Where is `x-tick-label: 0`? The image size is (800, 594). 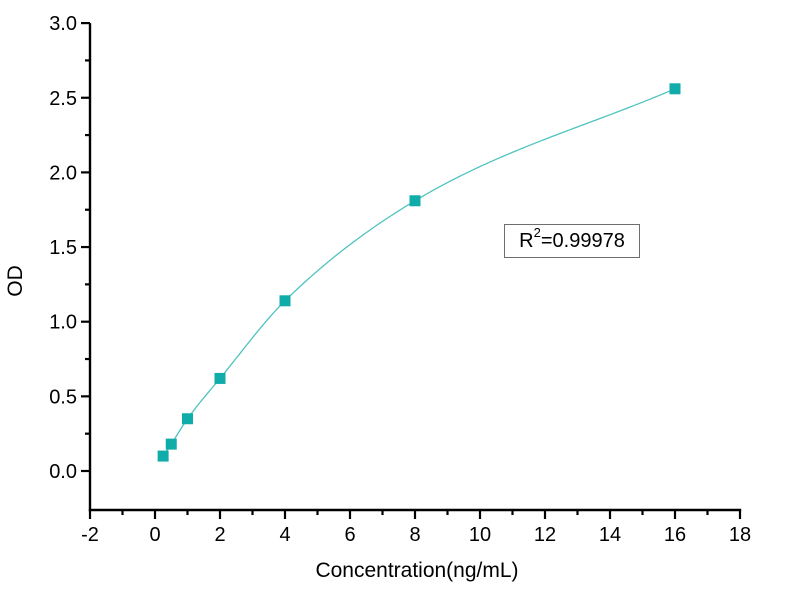 x-tick-label: 0 is located at coordinates (154, 535).